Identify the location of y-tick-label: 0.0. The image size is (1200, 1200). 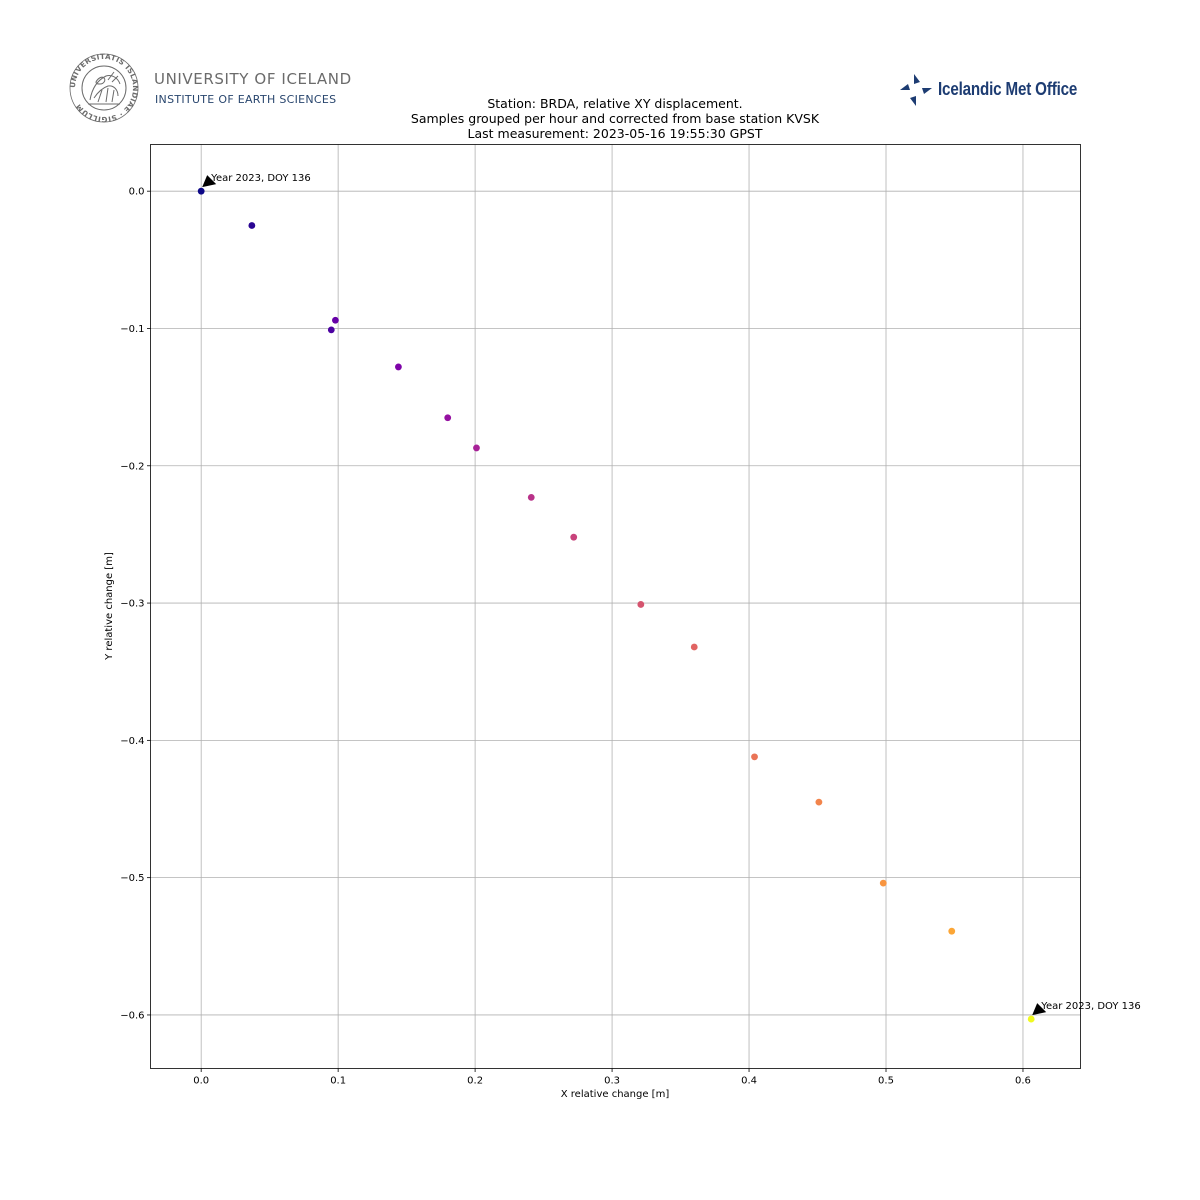
(137, 192).